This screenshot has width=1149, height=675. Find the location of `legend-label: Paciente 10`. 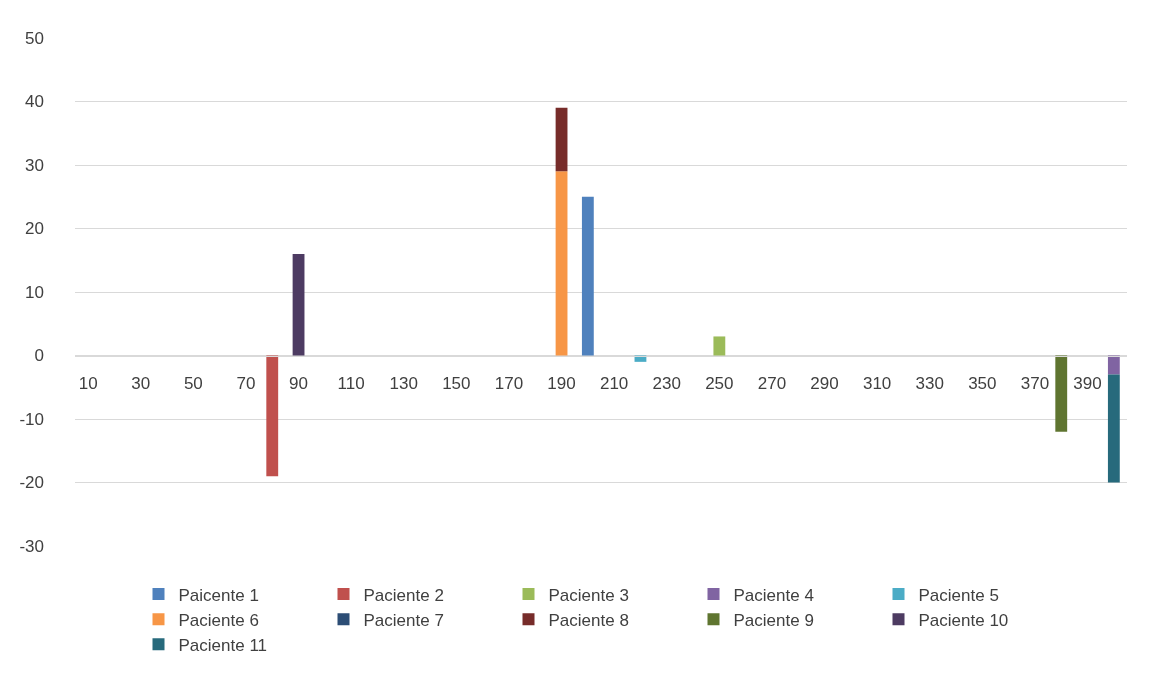

legend-label: Paciente 10 is located at coordinates (963, 620).